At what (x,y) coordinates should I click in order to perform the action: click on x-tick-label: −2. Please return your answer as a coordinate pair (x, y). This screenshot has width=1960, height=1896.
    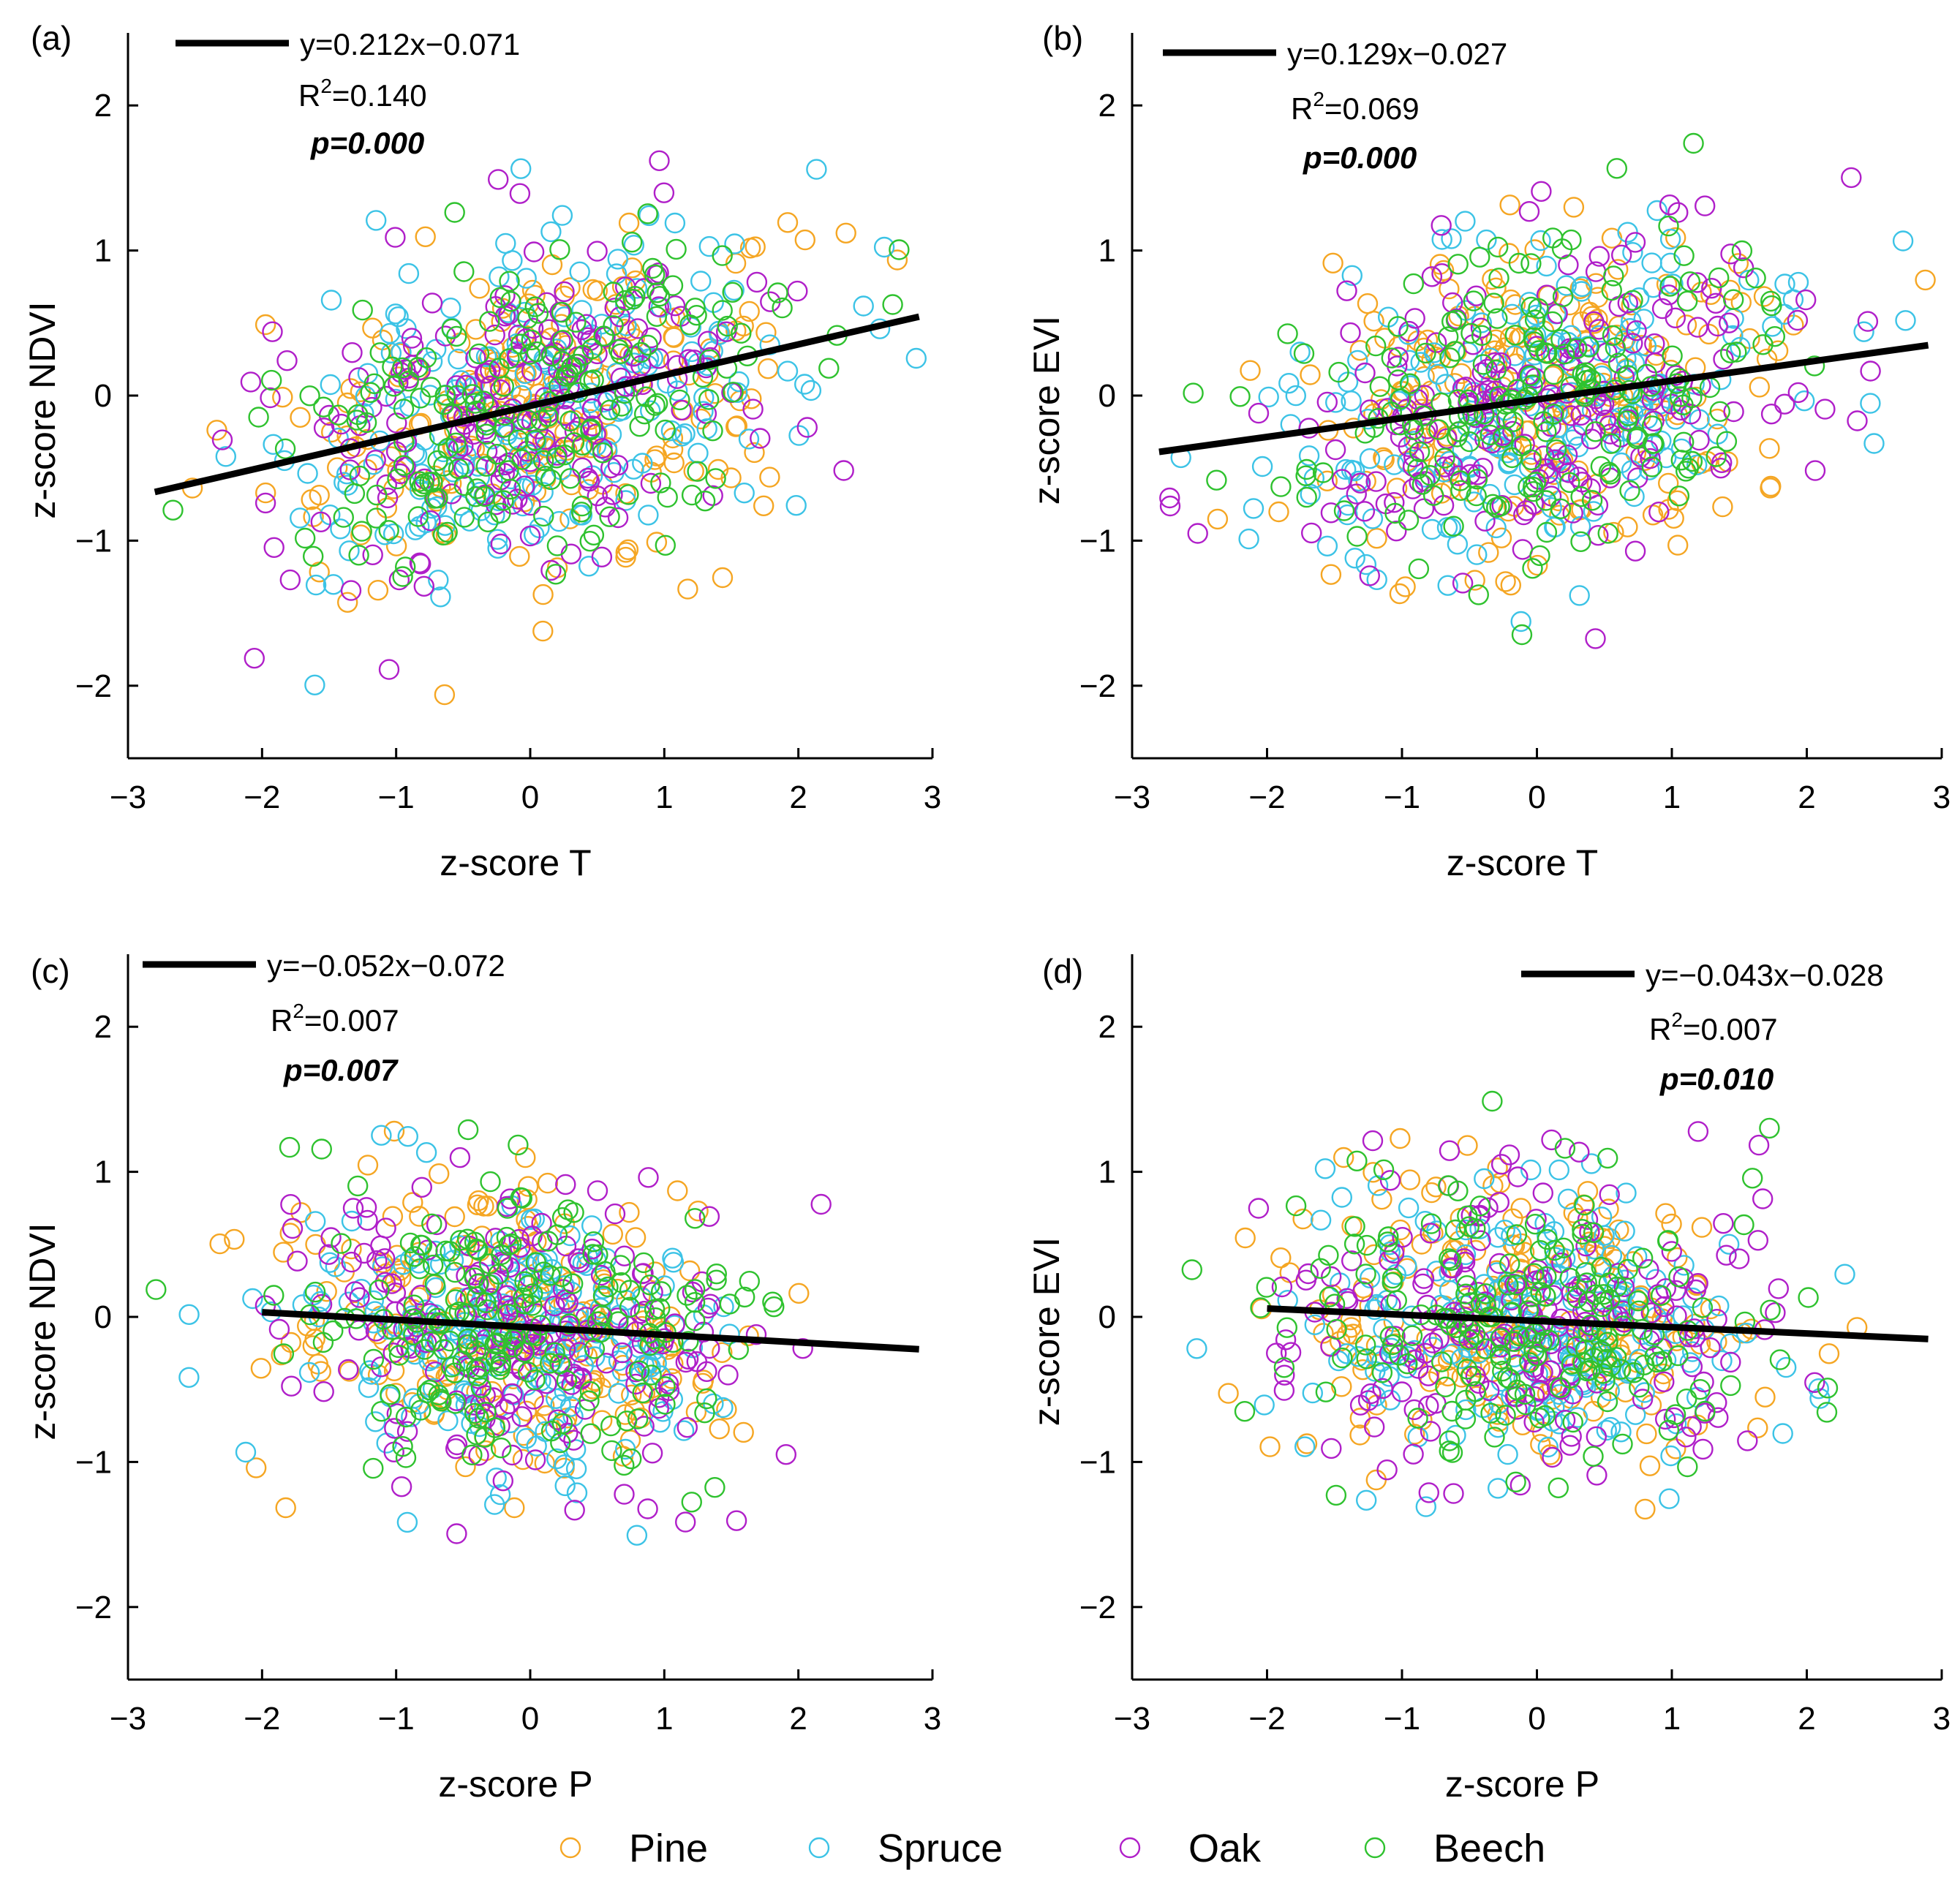
    Looking at the image, I should click on (262, 1719).